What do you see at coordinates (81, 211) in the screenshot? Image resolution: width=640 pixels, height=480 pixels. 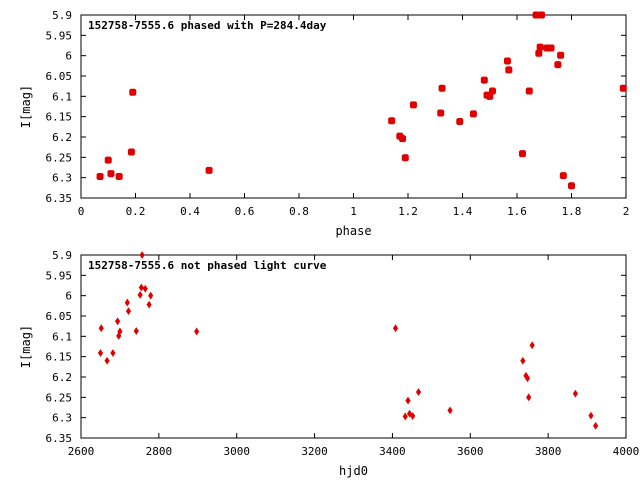 I see `phased-x-tick-label: 0` at bounding box center [81, 211].